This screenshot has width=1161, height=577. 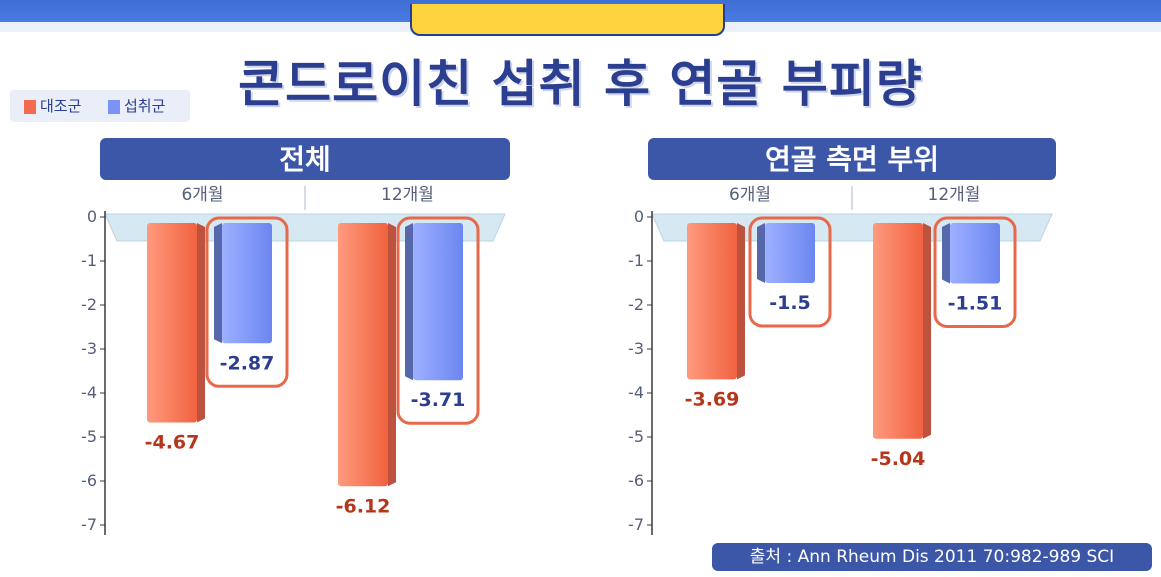 What do you see at coordinates (172, 442) in the screenshot?
I see `data-label: -4.67` at bounding box center [172, 442].